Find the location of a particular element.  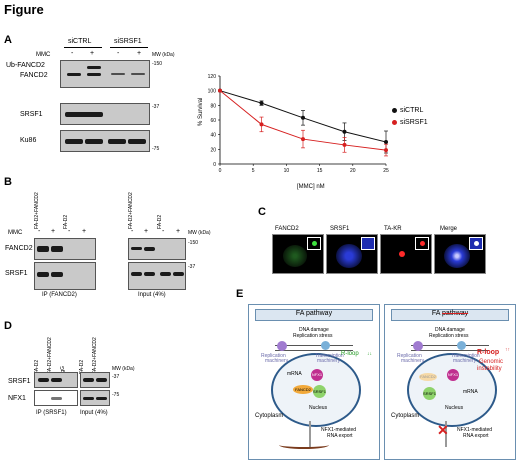

group-line-sisrsf1 is located at coordinates (129, 47).